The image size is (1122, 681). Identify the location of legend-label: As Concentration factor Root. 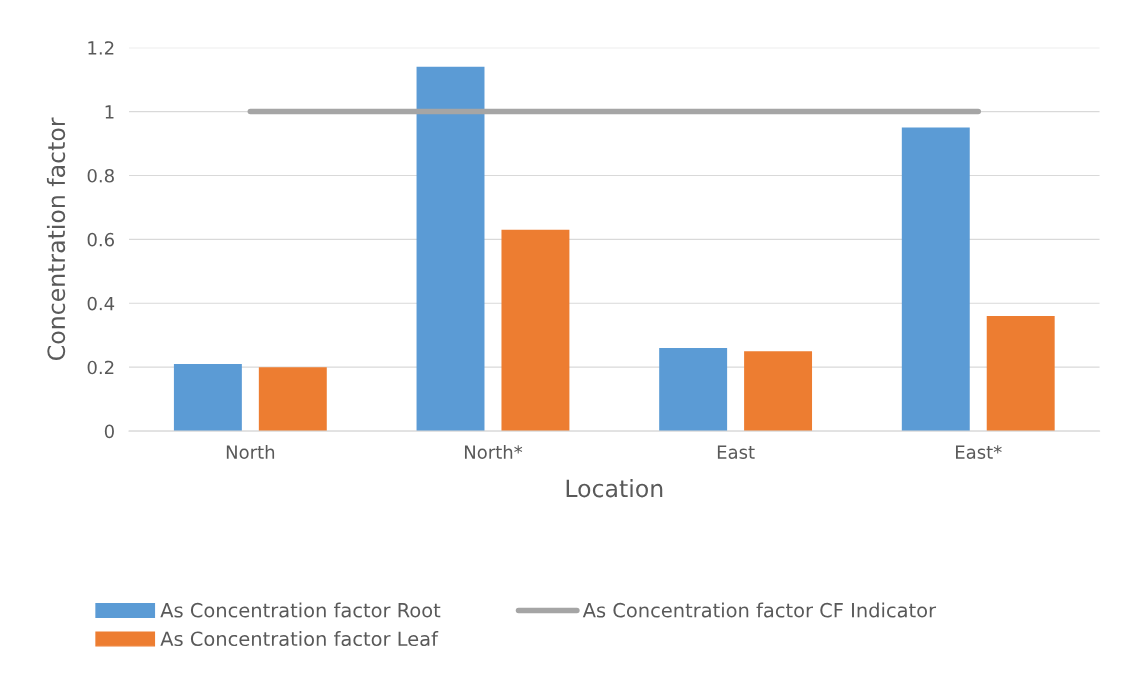
(300, 610).